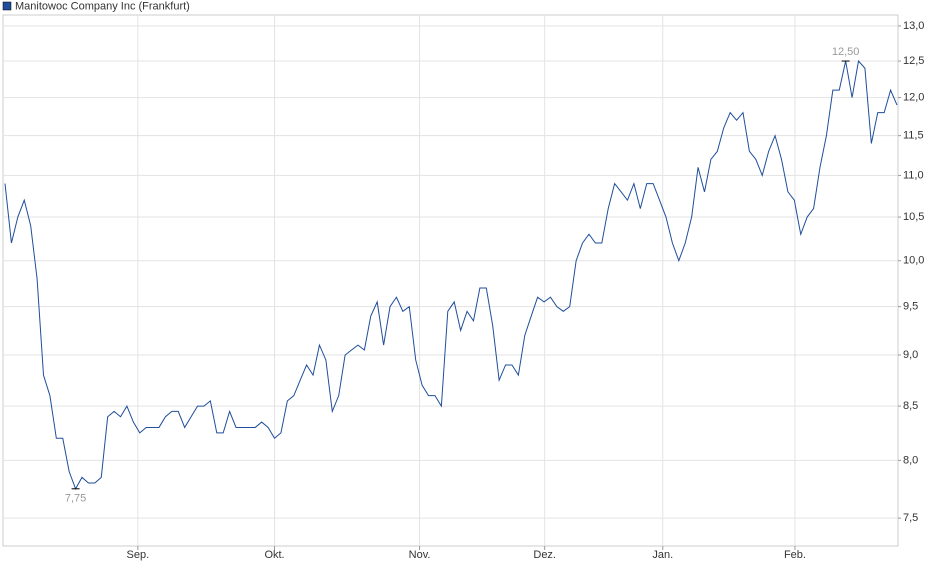 The image size is (940, 579). What do you see at coordinates (274, 555) in the screenshot?
I see `x-tick-label: Okt.` at bounding box center [274, 555].